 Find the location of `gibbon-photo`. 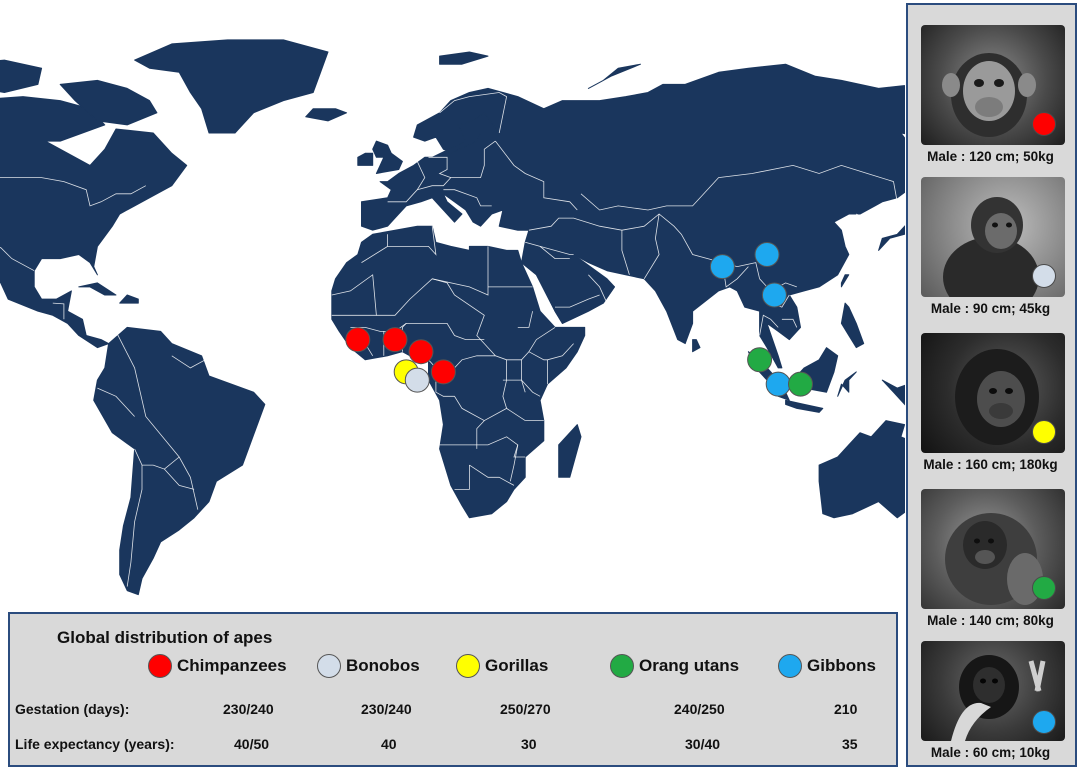

gibbon-photo is located at coordinates (993, 691).